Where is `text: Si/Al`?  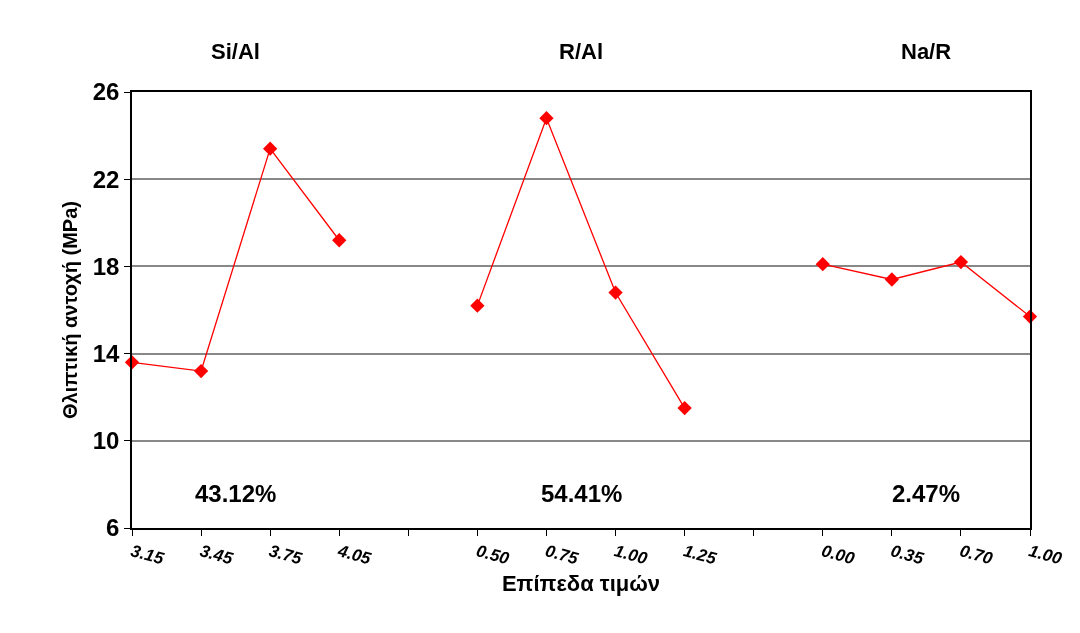
text: Si/Al is located at coordinates (235, 51).